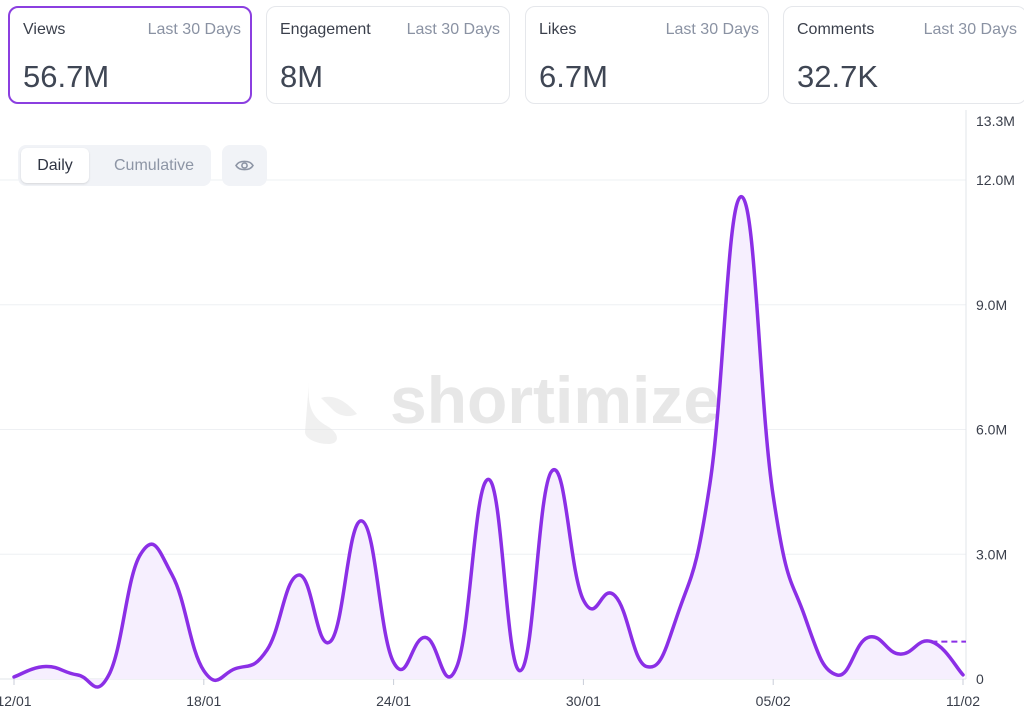  I want to click on views-period: Last 30 Days, so click(194, 29).